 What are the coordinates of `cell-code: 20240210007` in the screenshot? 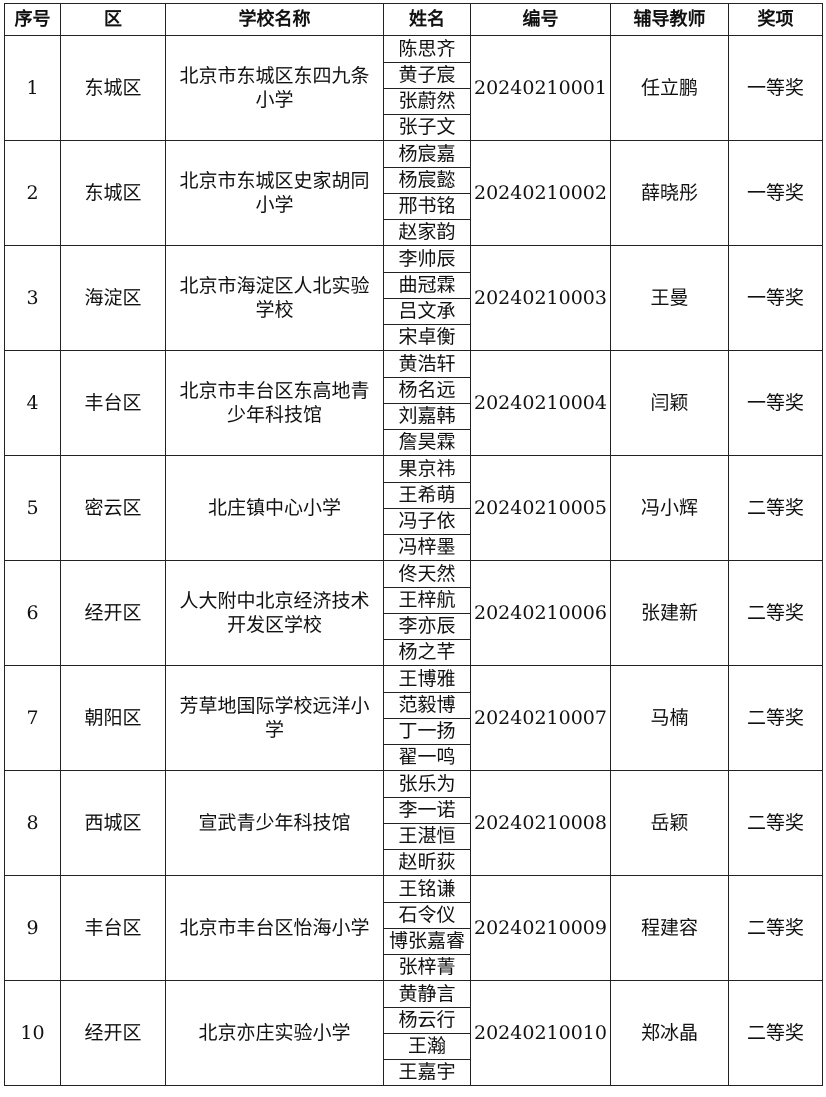 It's located at (540, 718).